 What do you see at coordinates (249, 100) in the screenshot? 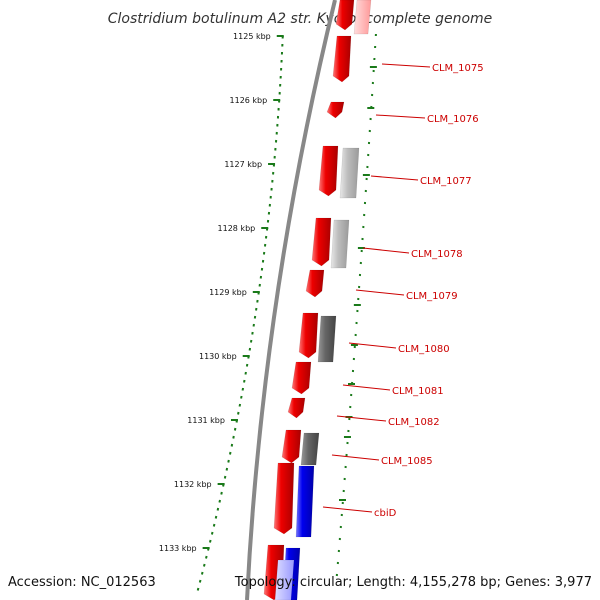
I see `ruler-tick-label: 1126 kbp` at bounding box center [249, 100].